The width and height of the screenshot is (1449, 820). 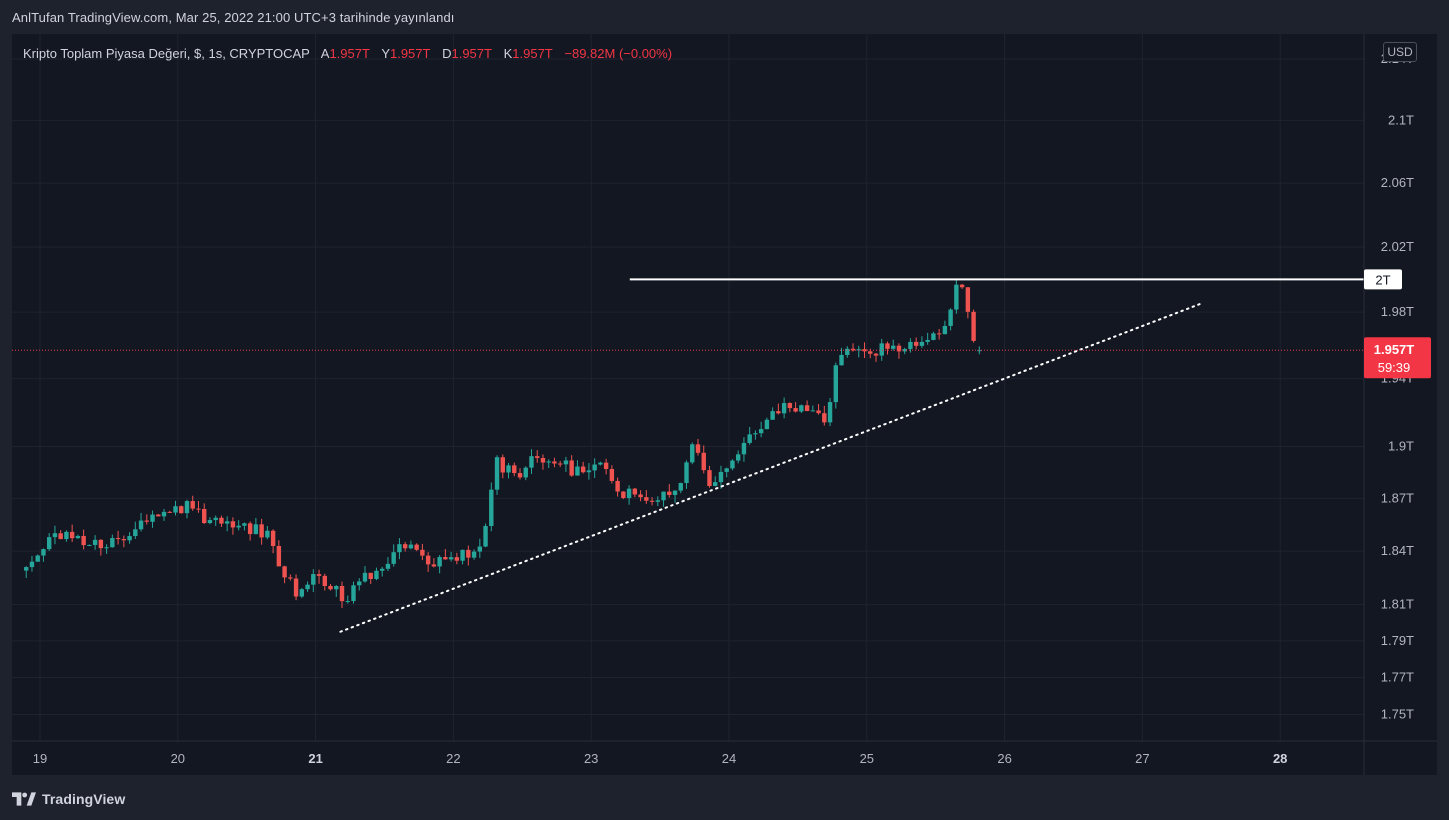 What do you see at coordinates (349, 53) in the screenshot?
I see `open-value: 1.957T` at bounding box center [349, 53].